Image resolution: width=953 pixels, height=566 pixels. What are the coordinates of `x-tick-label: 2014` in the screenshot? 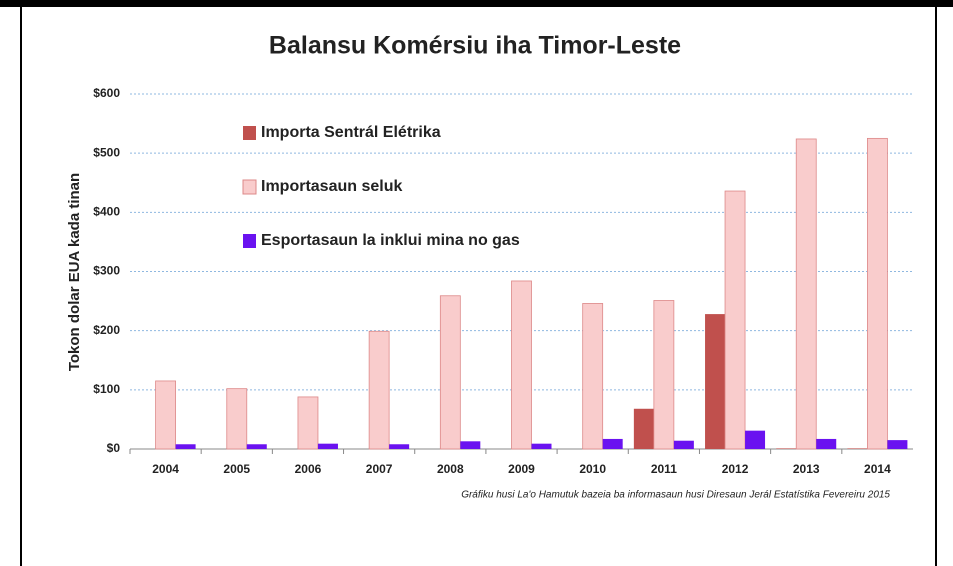 It's located at (877, 469).